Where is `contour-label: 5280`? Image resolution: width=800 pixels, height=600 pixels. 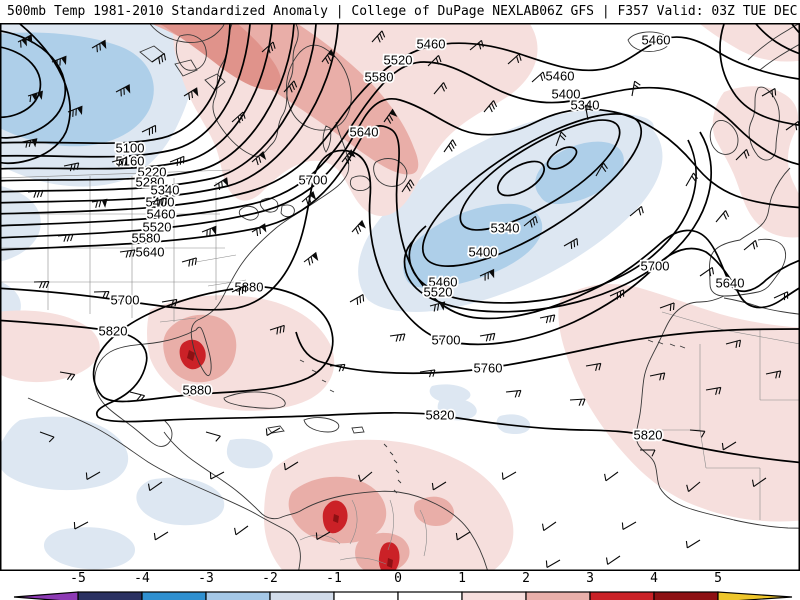
contour-label: 5280 is located at coordinates (150, 182).